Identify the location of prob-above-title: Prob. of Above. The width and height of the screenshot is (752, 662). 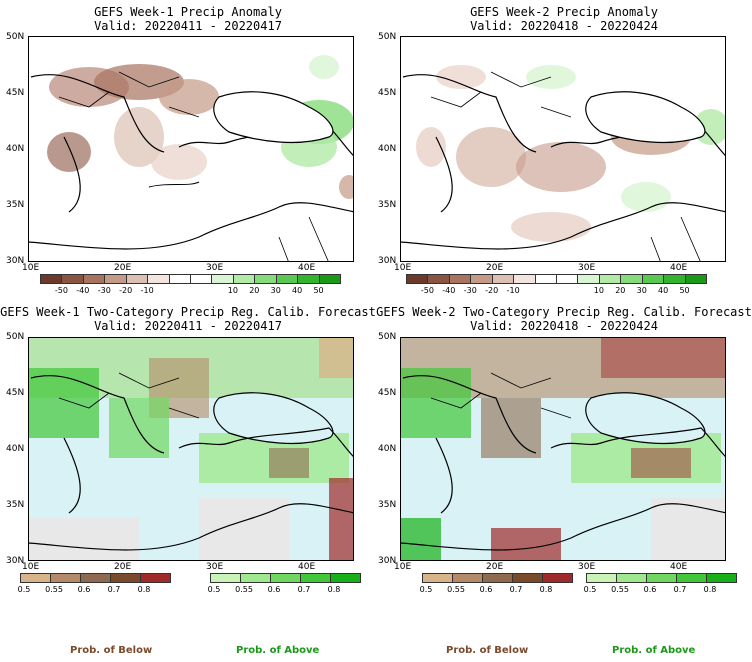
(654, 650).